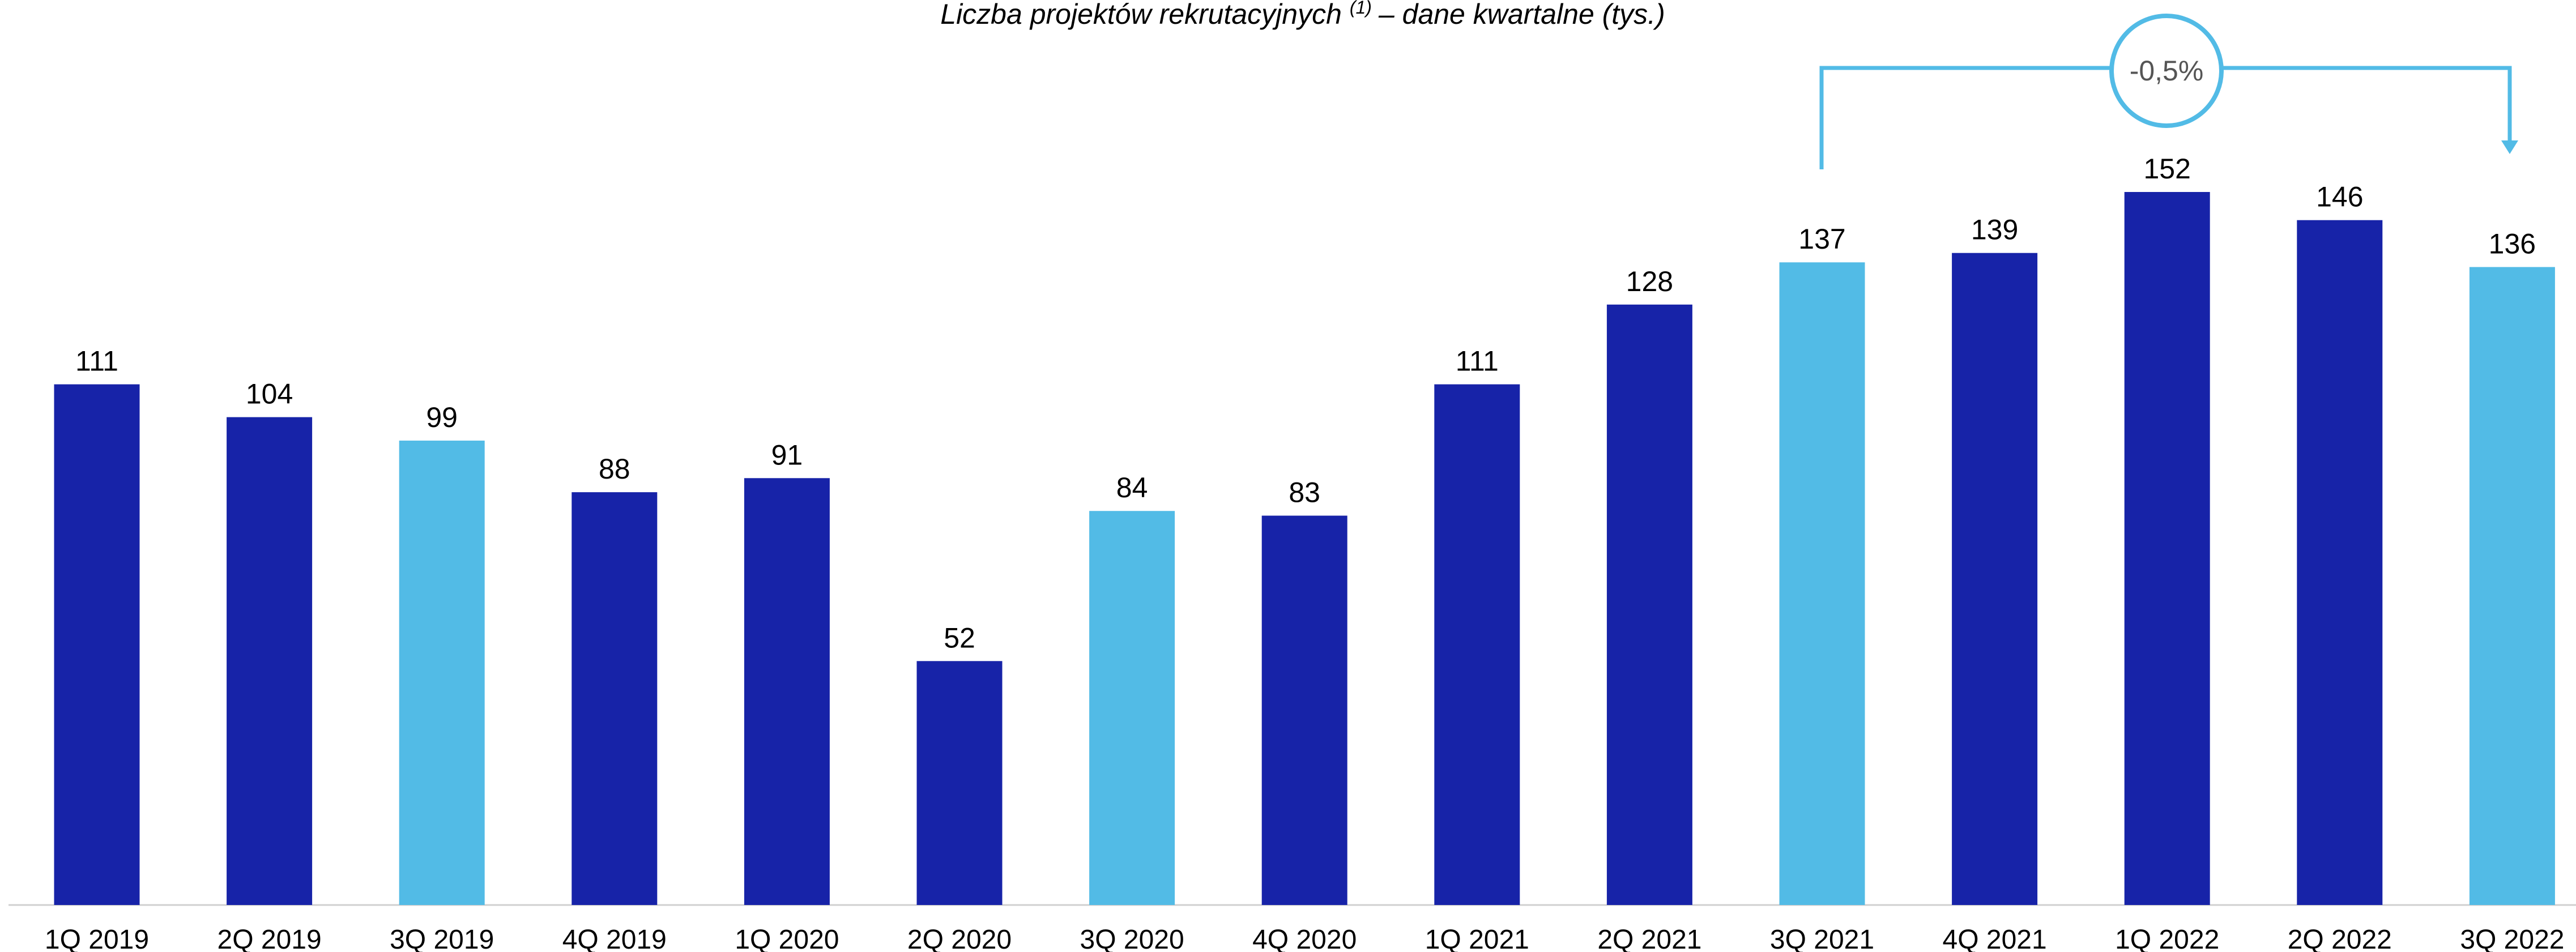 The height and width of the screenshot is (952, 2576). Describe the element at coordinates (614, 938) in the screenshot. I see `x-tick-label: 4Q 2019` at that location.